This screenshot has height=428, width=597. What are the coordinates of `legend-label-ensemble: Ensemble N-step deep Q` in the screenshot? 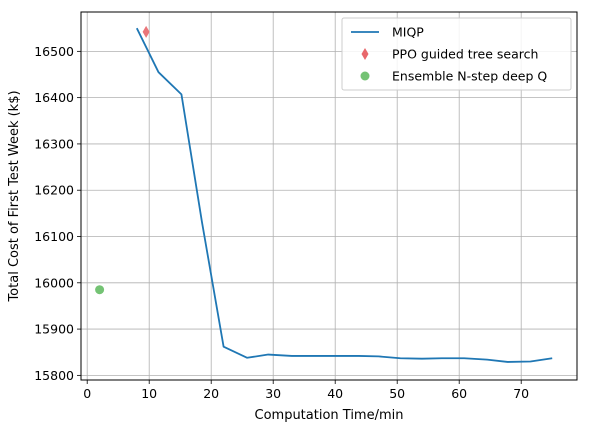 It's located at (469, 76).